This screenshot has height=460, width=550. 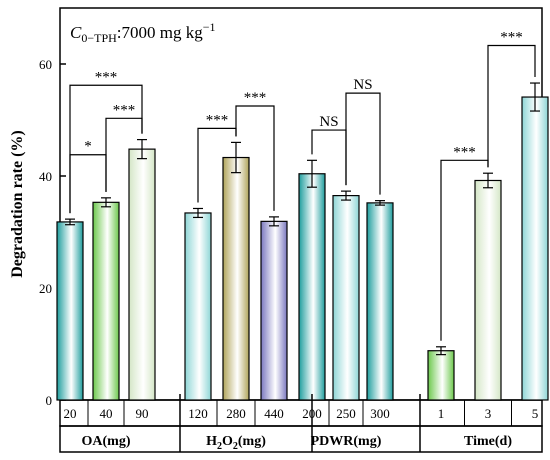 I want to click on group-label: H2O2(mg), so click(x=236, y=443).